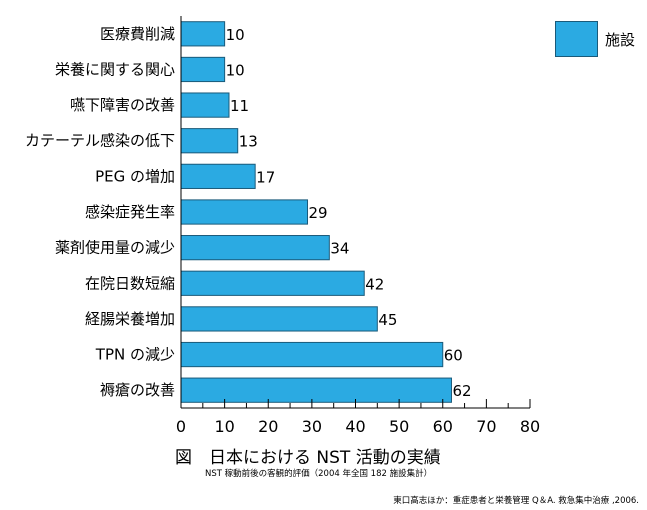 Image resolution: width=647 pixels, height=510 pixels. I want to click on data-label: 62, so click(461, 391).